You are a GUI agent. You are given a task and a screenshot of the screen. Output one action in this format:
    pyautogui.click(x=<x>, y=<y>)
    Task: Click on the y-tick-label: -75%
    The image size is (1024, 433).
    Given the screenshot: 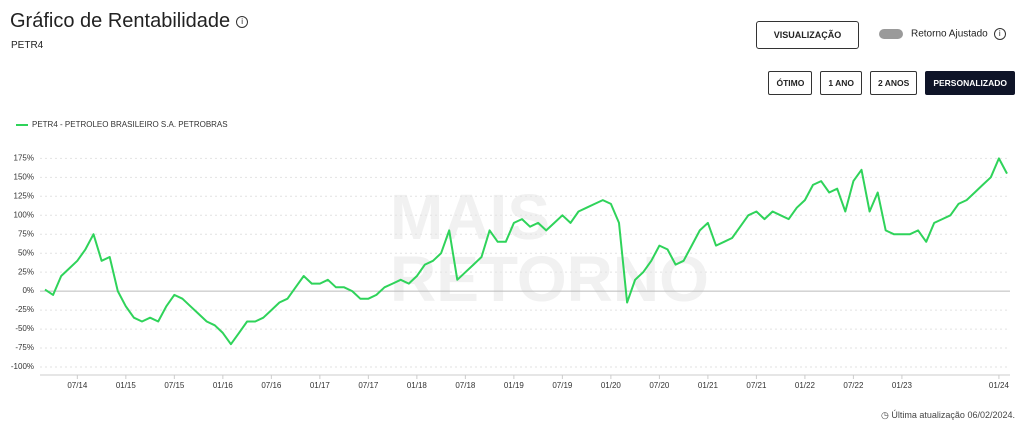 What is the action you would take?
    pyautogui.click(x=24, y=347)
    